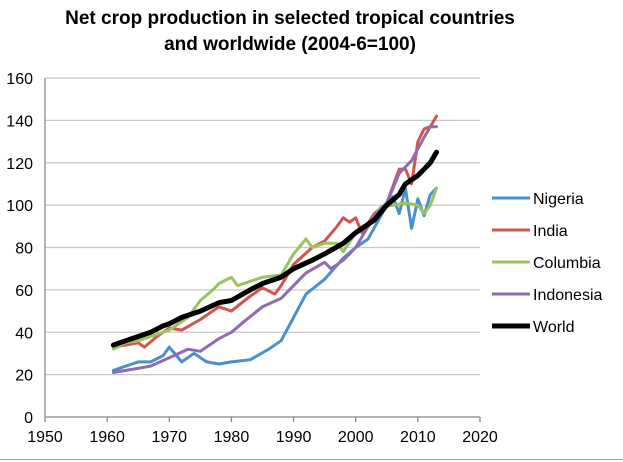 This screenshot has height=462, width=623. I want to click on divider, so click(311, 459).